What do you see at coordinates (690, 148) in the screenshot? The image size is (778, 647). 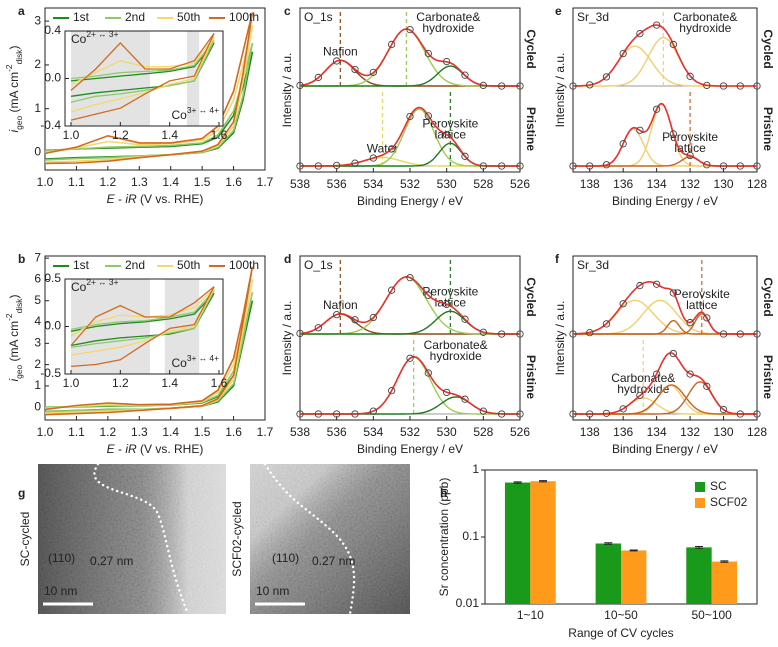 I see `peak-label: lattice` at bounding box center [690, 148].